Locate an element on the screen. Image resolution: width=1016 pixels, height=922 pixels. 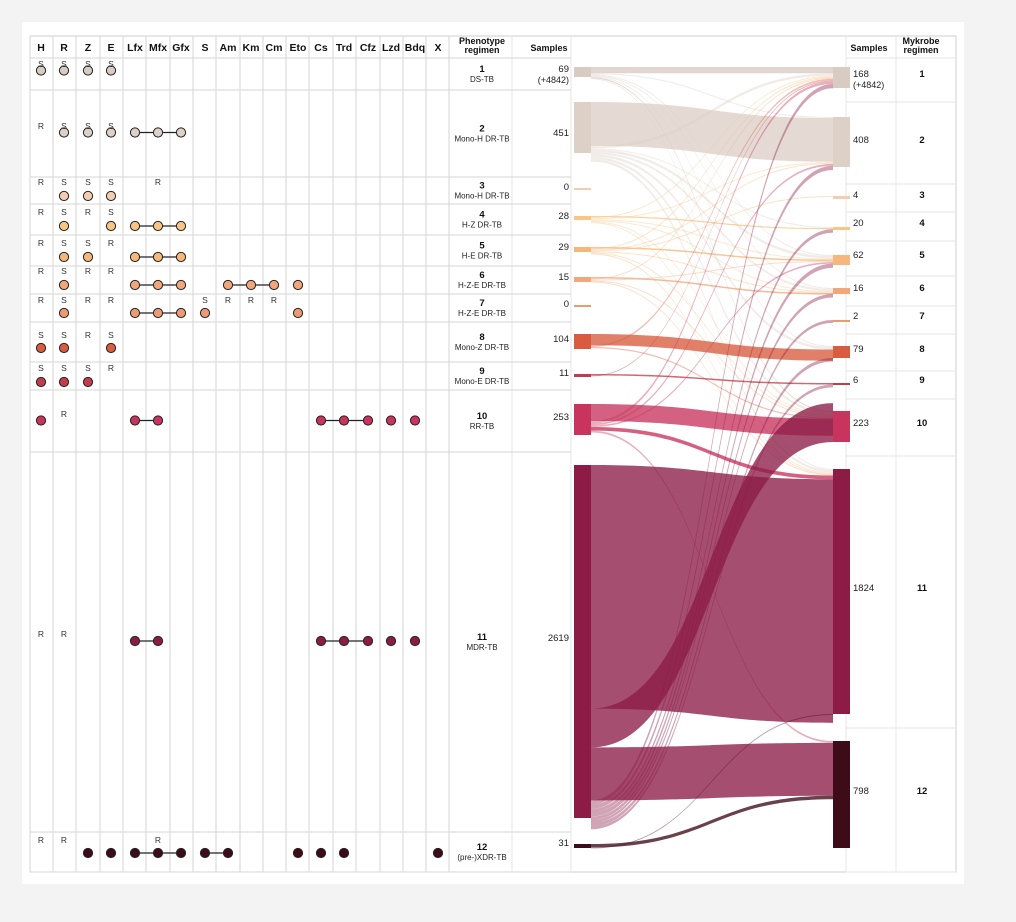
phenotype-row-4: R S R S 4H-Z DR-TB 28 is located at coordinates (303, 219).